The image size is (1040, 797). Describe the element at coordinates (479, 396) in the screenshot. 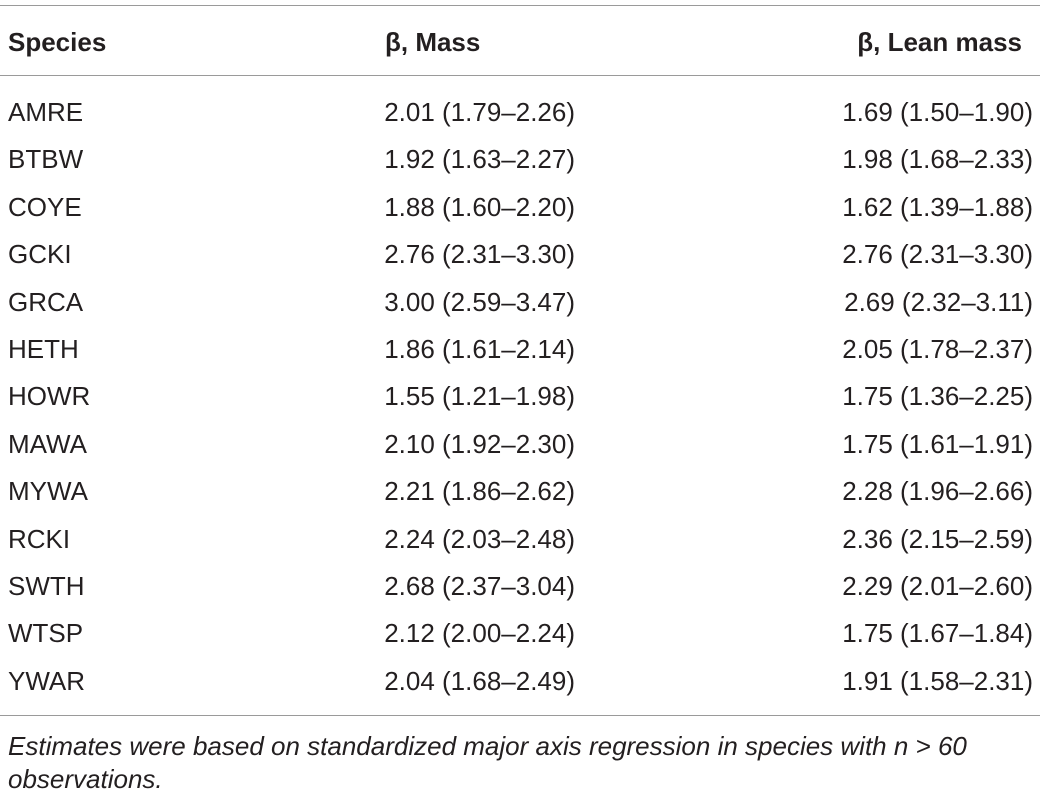

I see `value-cell: 1.55 (1.21–1.98)` at that location.